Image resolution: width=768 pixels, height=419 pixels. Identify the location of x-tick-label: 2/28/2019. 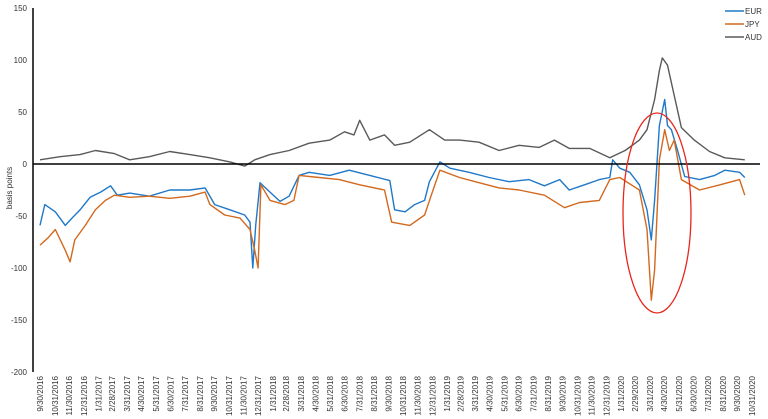
(460, 393).